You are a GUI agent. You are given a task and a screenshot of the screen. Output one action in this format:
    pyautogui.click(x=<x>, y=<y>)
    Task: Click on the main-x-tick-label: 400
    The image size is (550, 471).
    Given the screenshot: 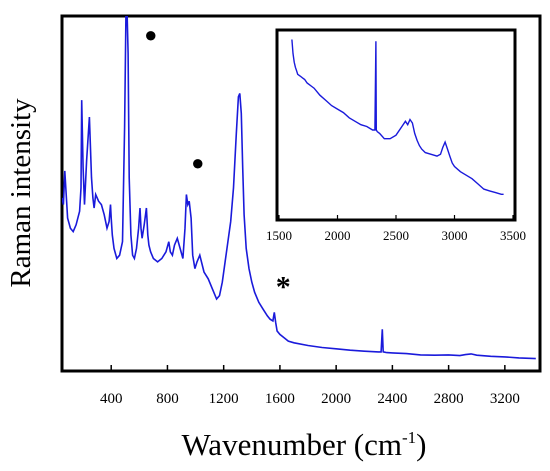 What is the action you would take?
    pyautogui.click(x=111, y=399)
    